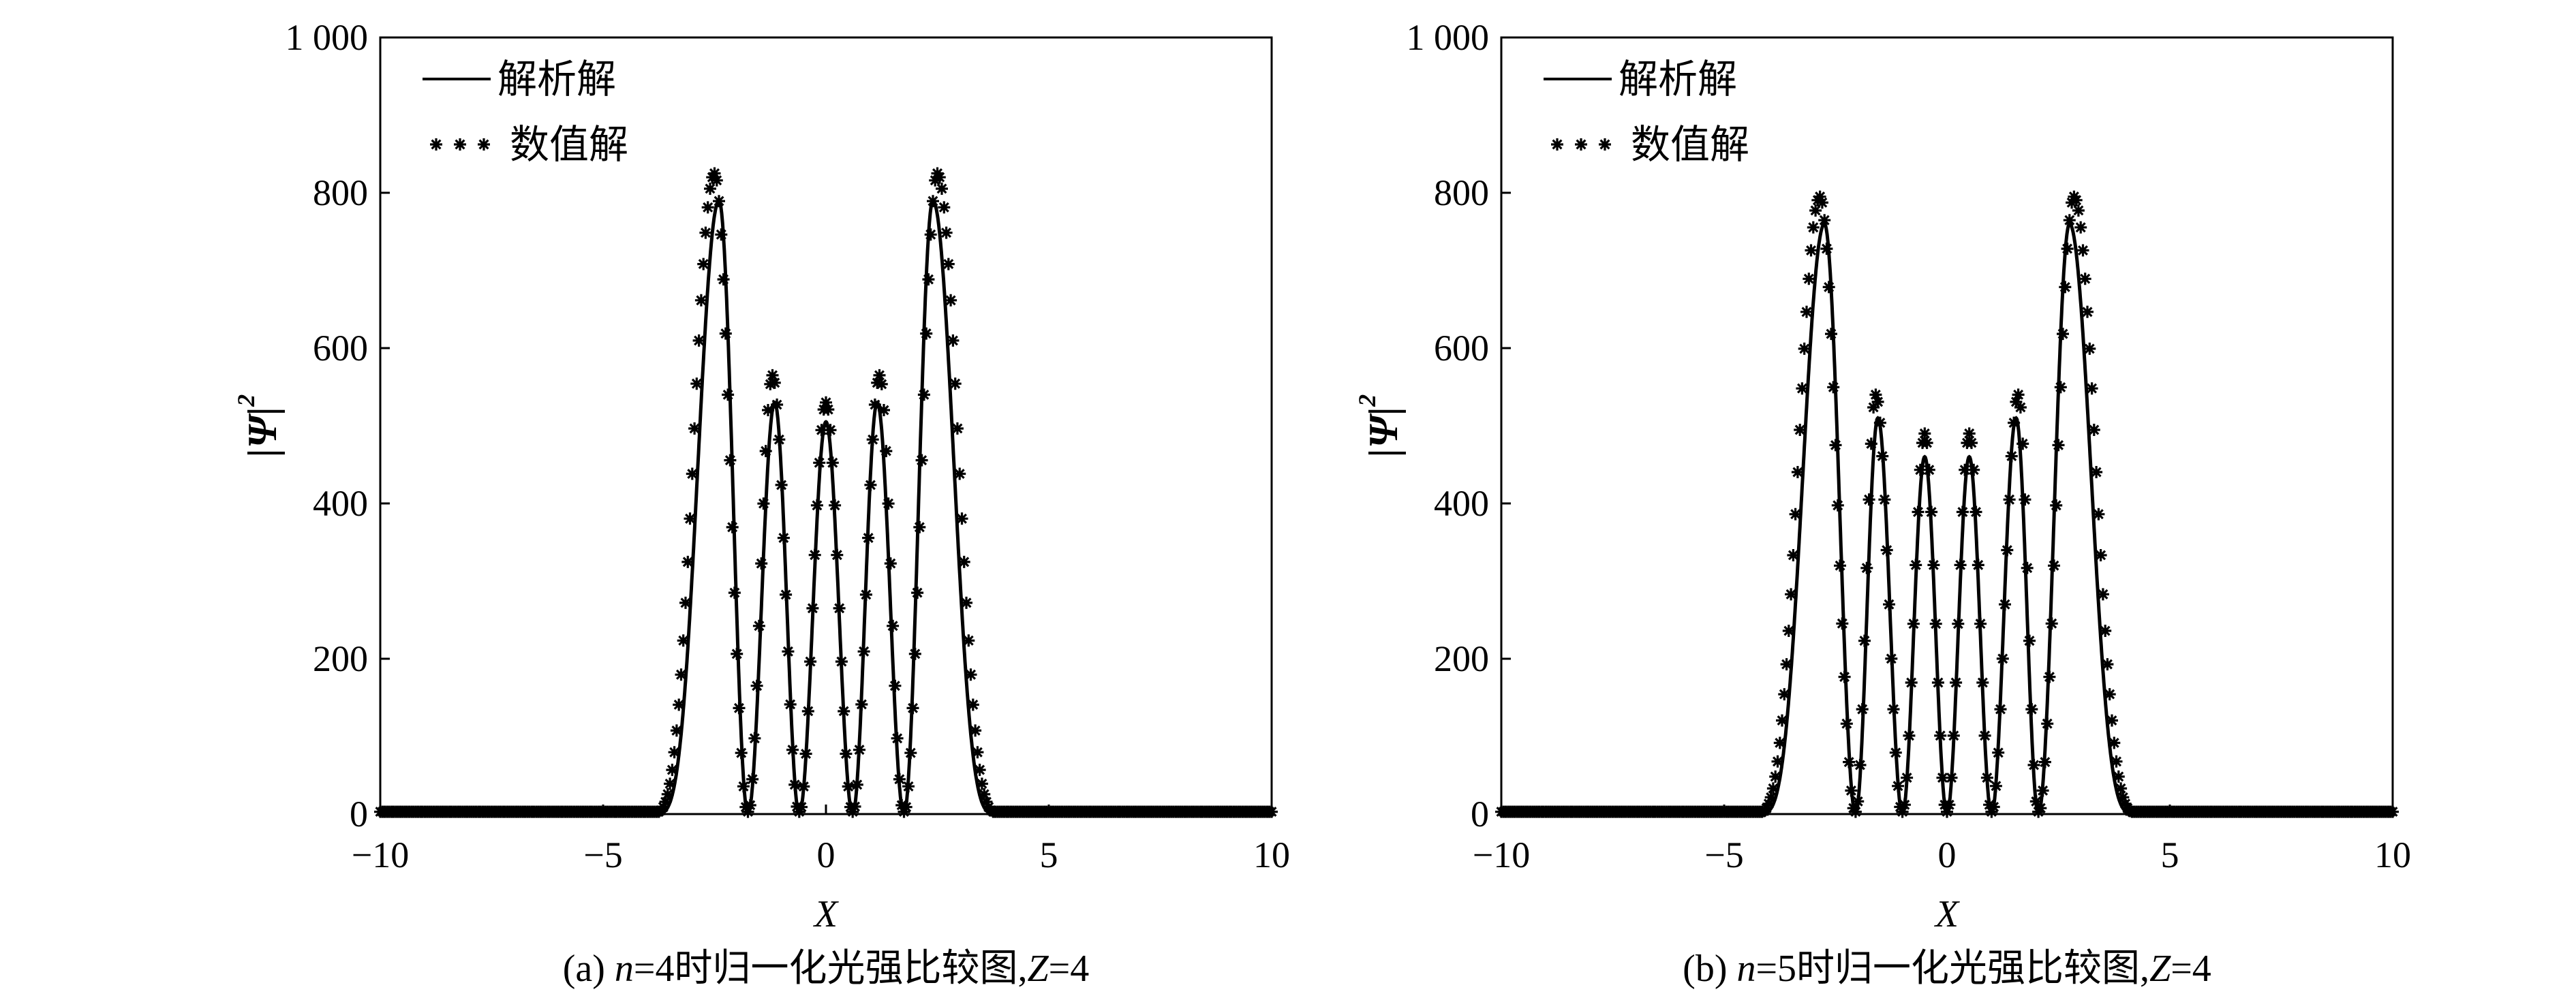  What do you see at coordinates (1952, 969) in the screenshot?
I see `caption-mid: =5时归一化光强比较图,` at bounding box center [1952, 969].